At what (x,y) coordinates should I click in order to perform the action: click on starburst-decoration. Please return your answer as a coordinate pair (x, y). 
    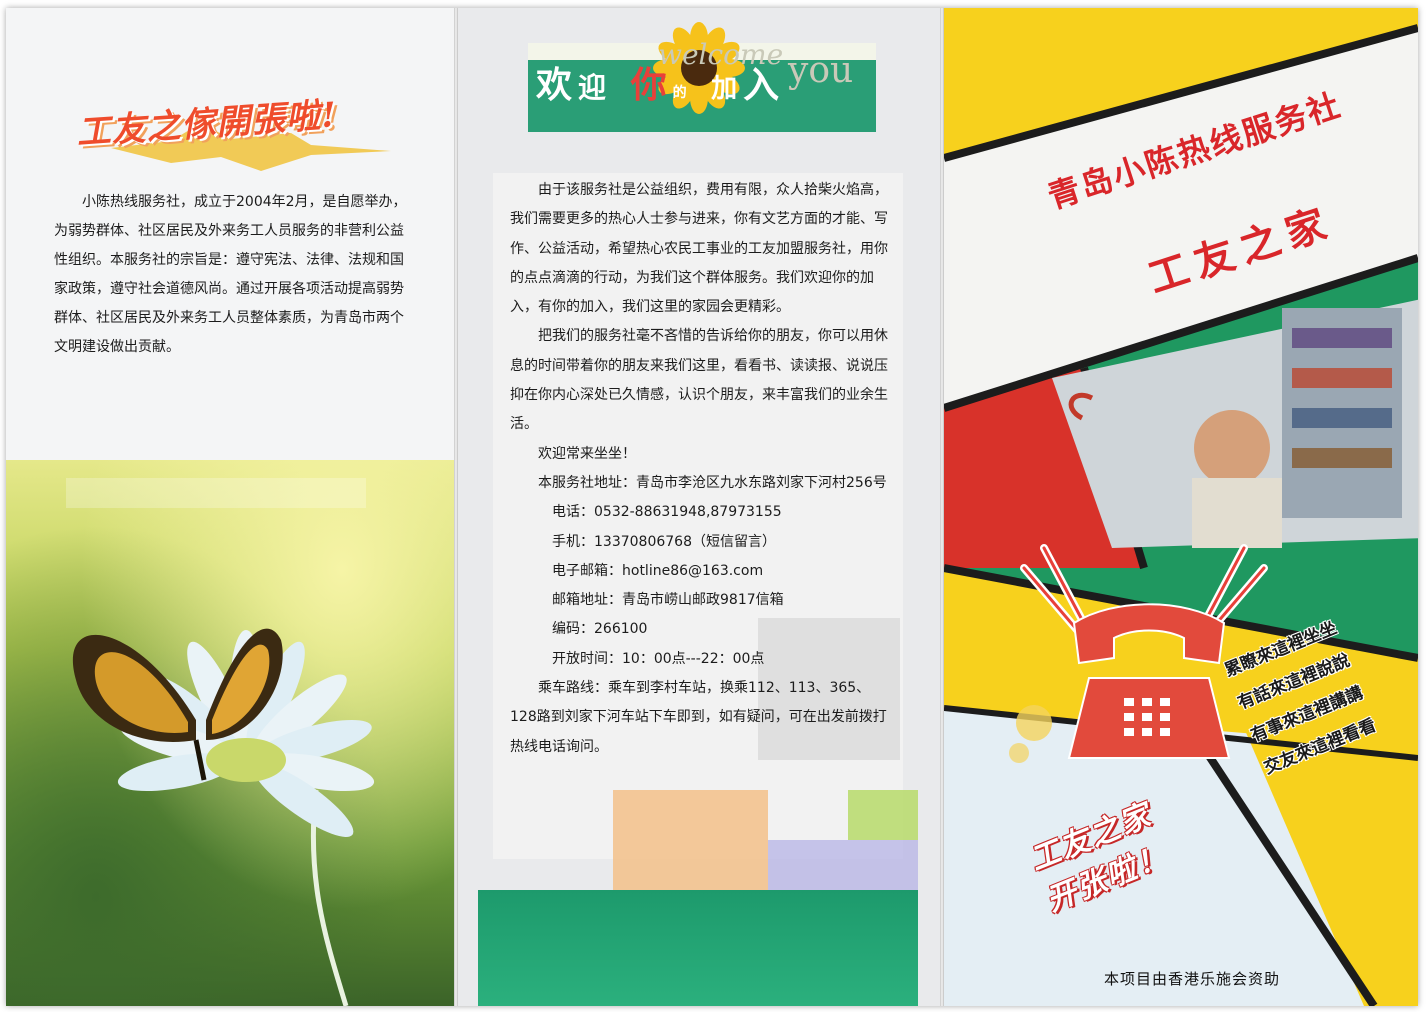
    Looking at the image, I should click on (251, 147).